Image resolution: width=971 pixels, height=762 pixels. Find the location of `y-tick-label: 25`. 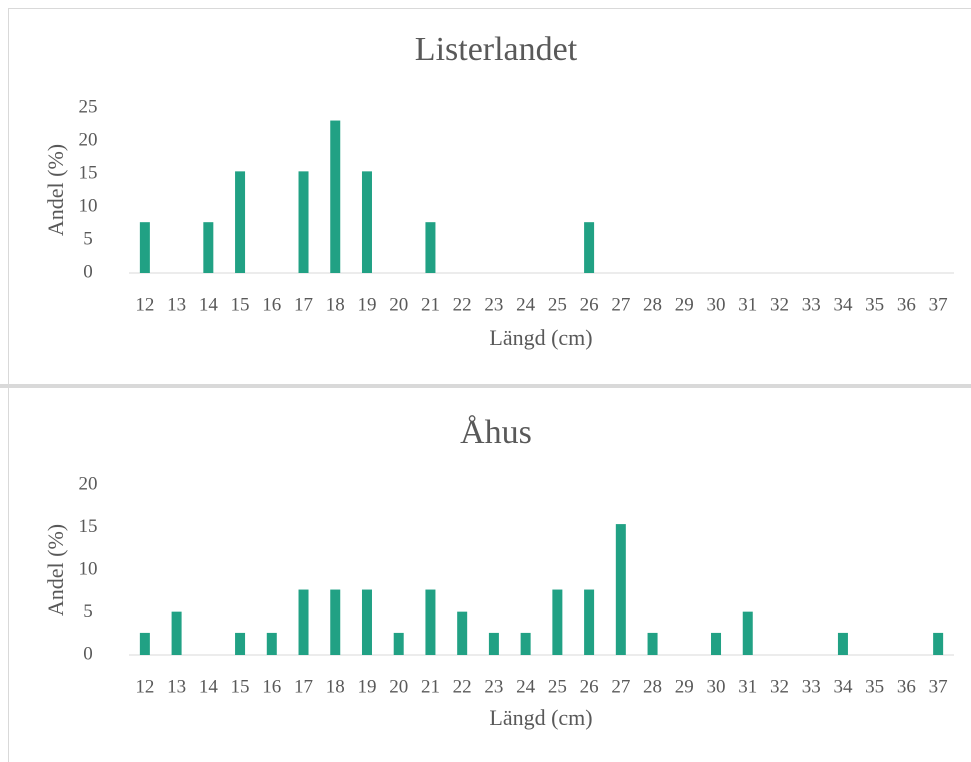

y-tick-label: 25 is located at coordinates (88, 106).